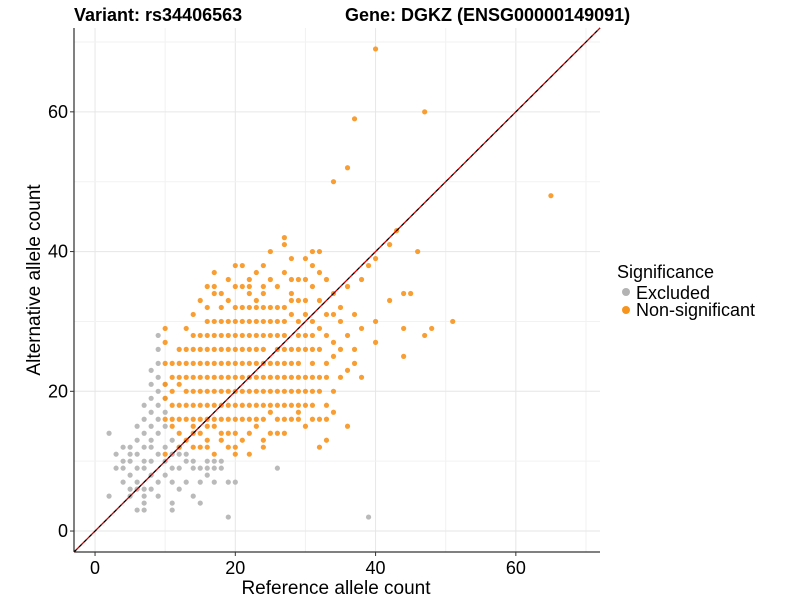  What do you see at coordinates (626, 310) in the screenshot?
I see `legend-nonsignificant-swatch` at bounding box center [626, 310].